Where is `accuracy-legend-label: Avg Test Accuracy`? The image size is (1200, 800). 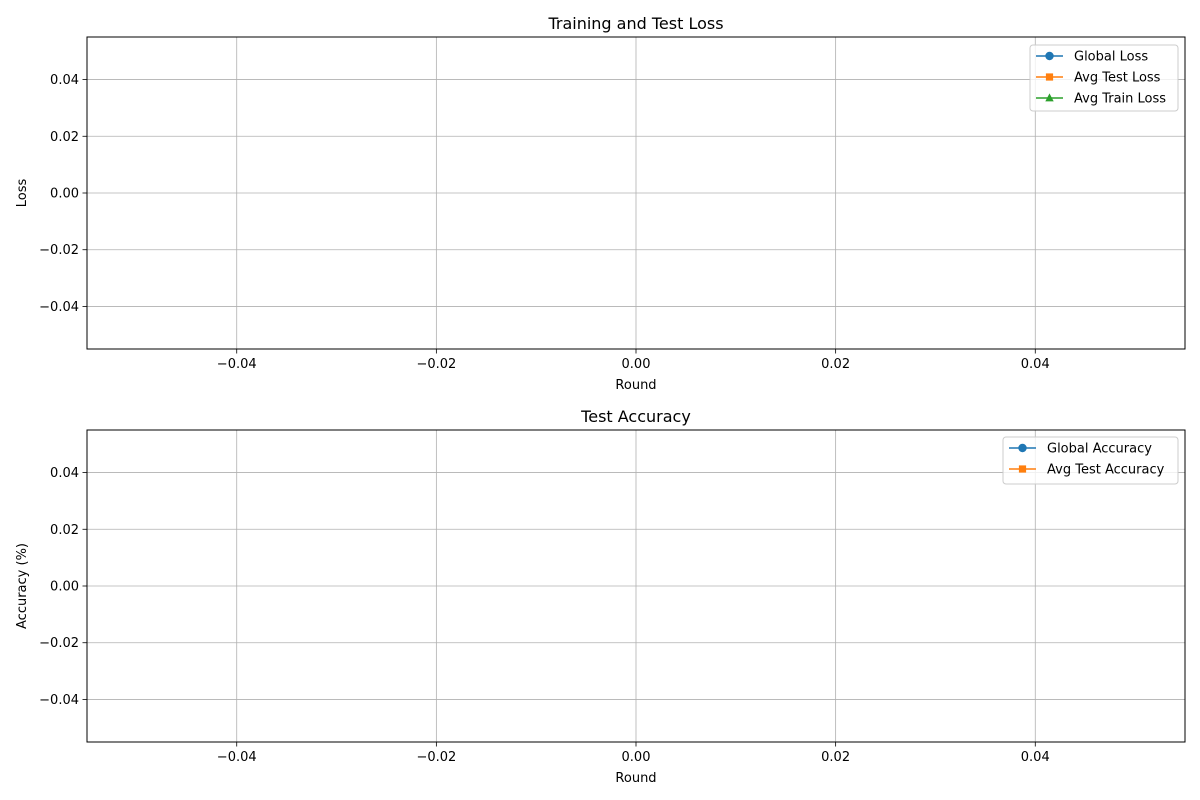 accuracy-legend-label: Avg Test Accuracy is located at coordinates (1106, 470).